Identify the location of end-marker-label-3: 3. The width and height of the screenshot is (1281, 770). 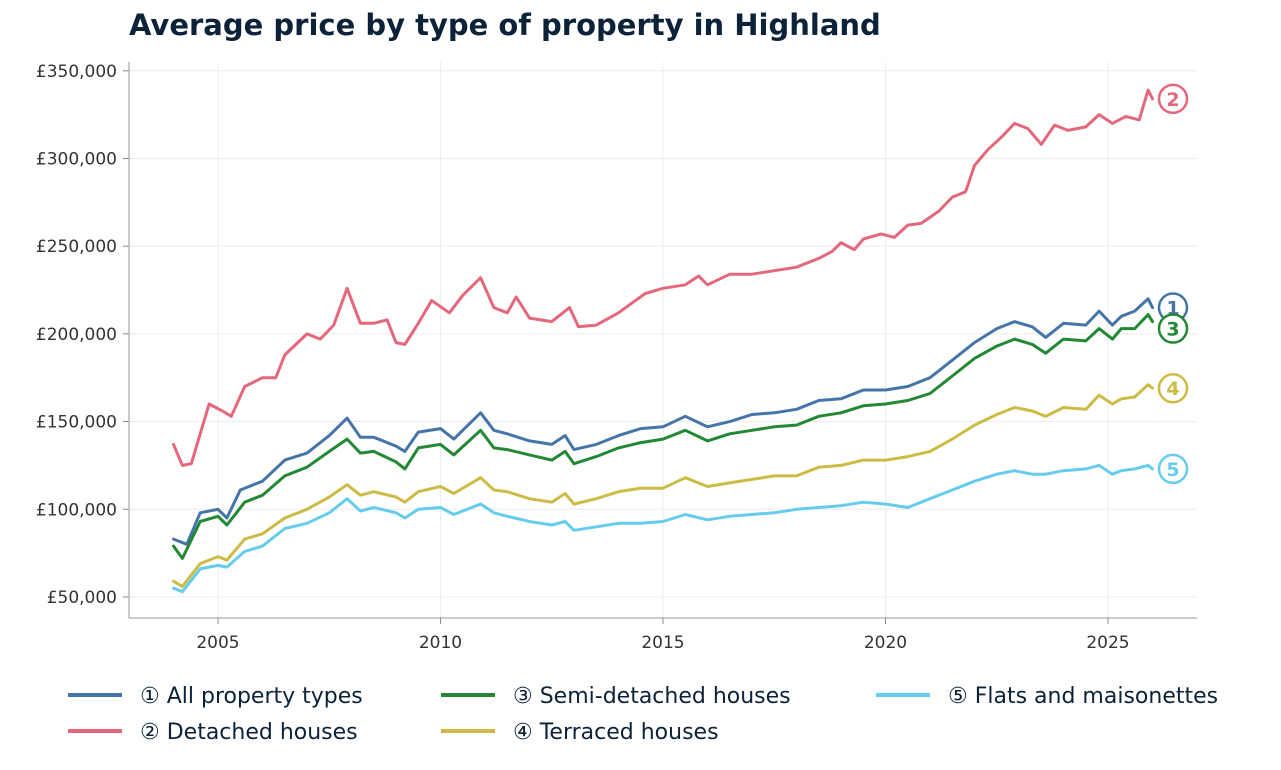
(1172, 330).